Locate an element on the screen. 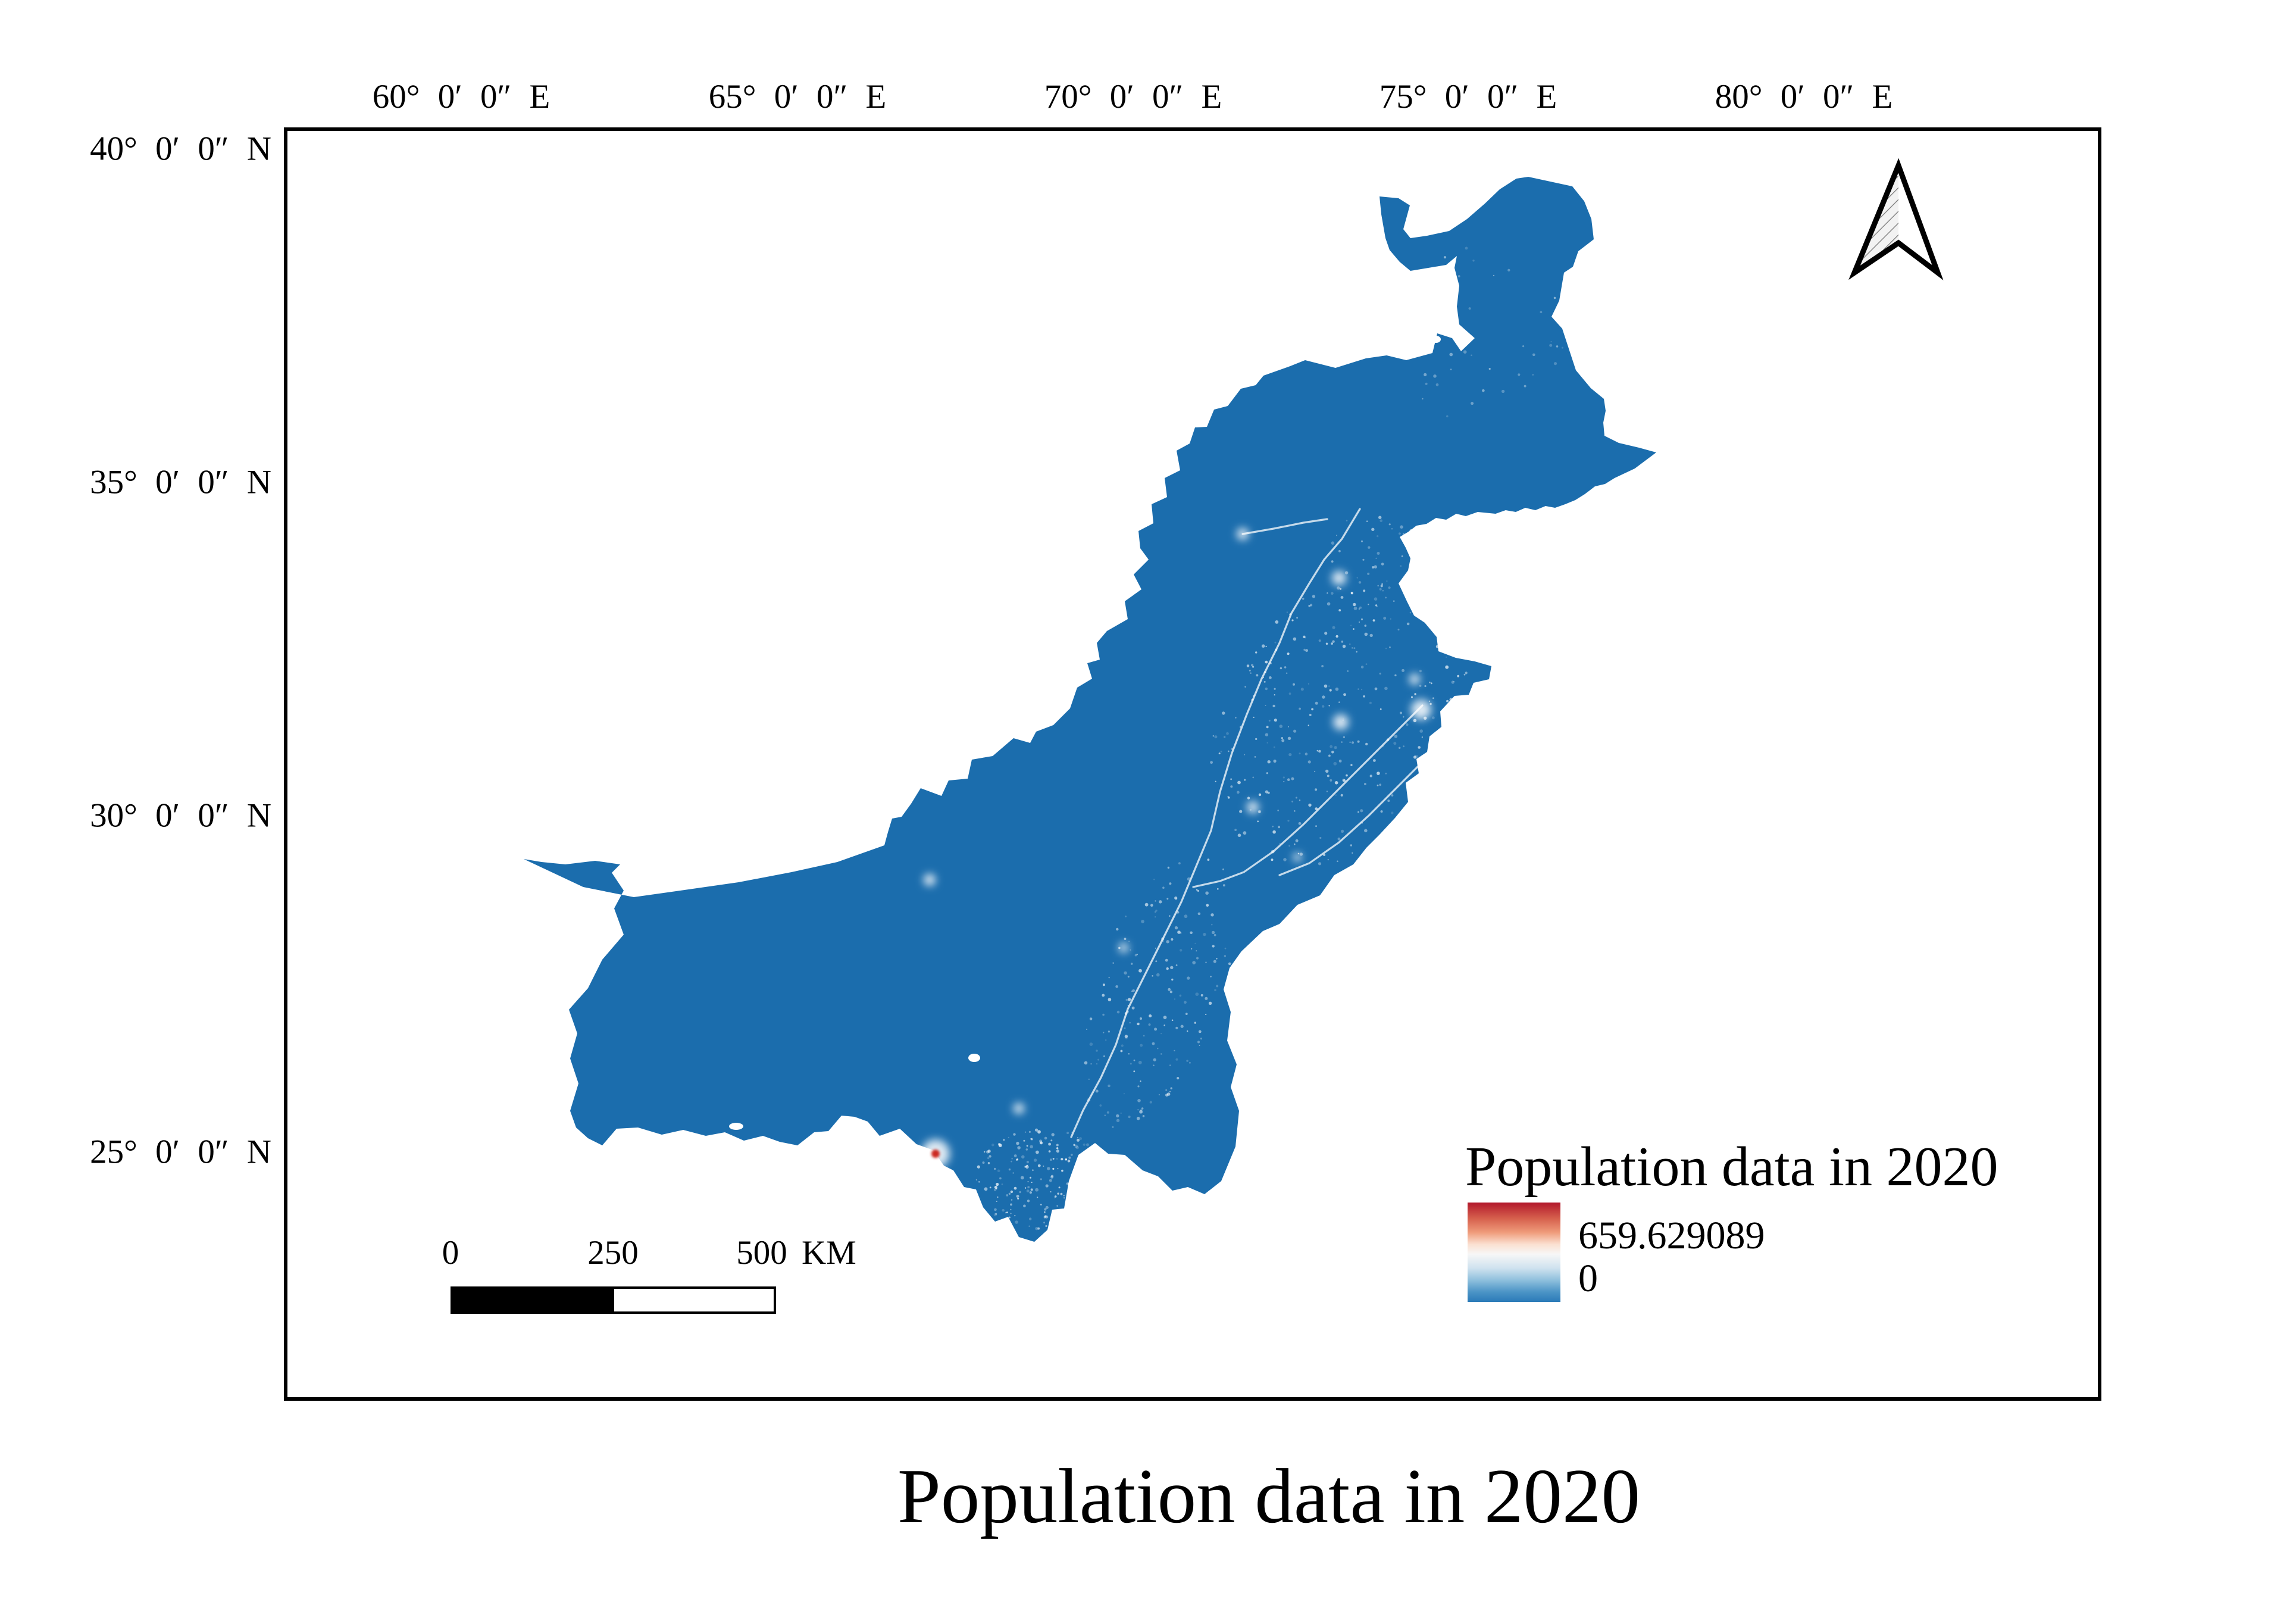 The width and height of the screenshot is (2296, 1624). left-axis-label: 40° 0′ 0″ N is located at coordinates (180, 149).